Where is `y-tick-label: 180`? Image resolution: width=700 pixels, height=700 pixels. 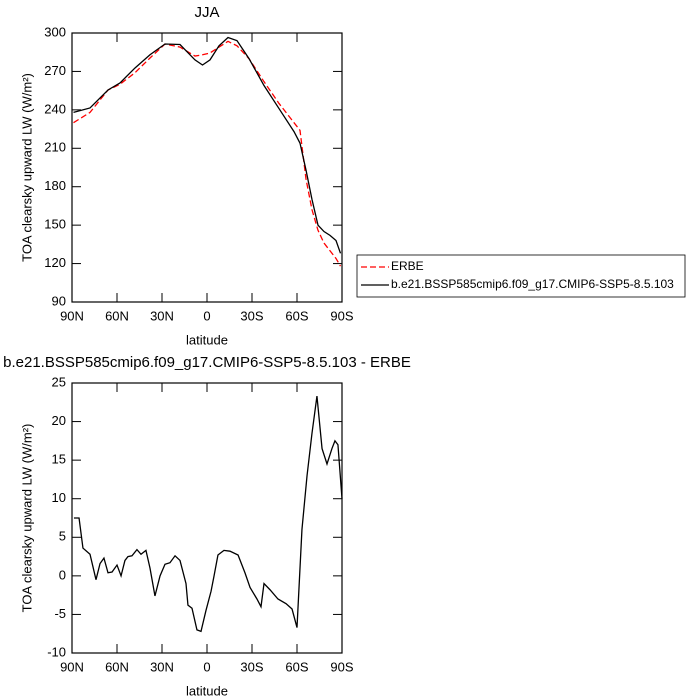 y-tick-label: 180 is located at coordinates (55, 185).